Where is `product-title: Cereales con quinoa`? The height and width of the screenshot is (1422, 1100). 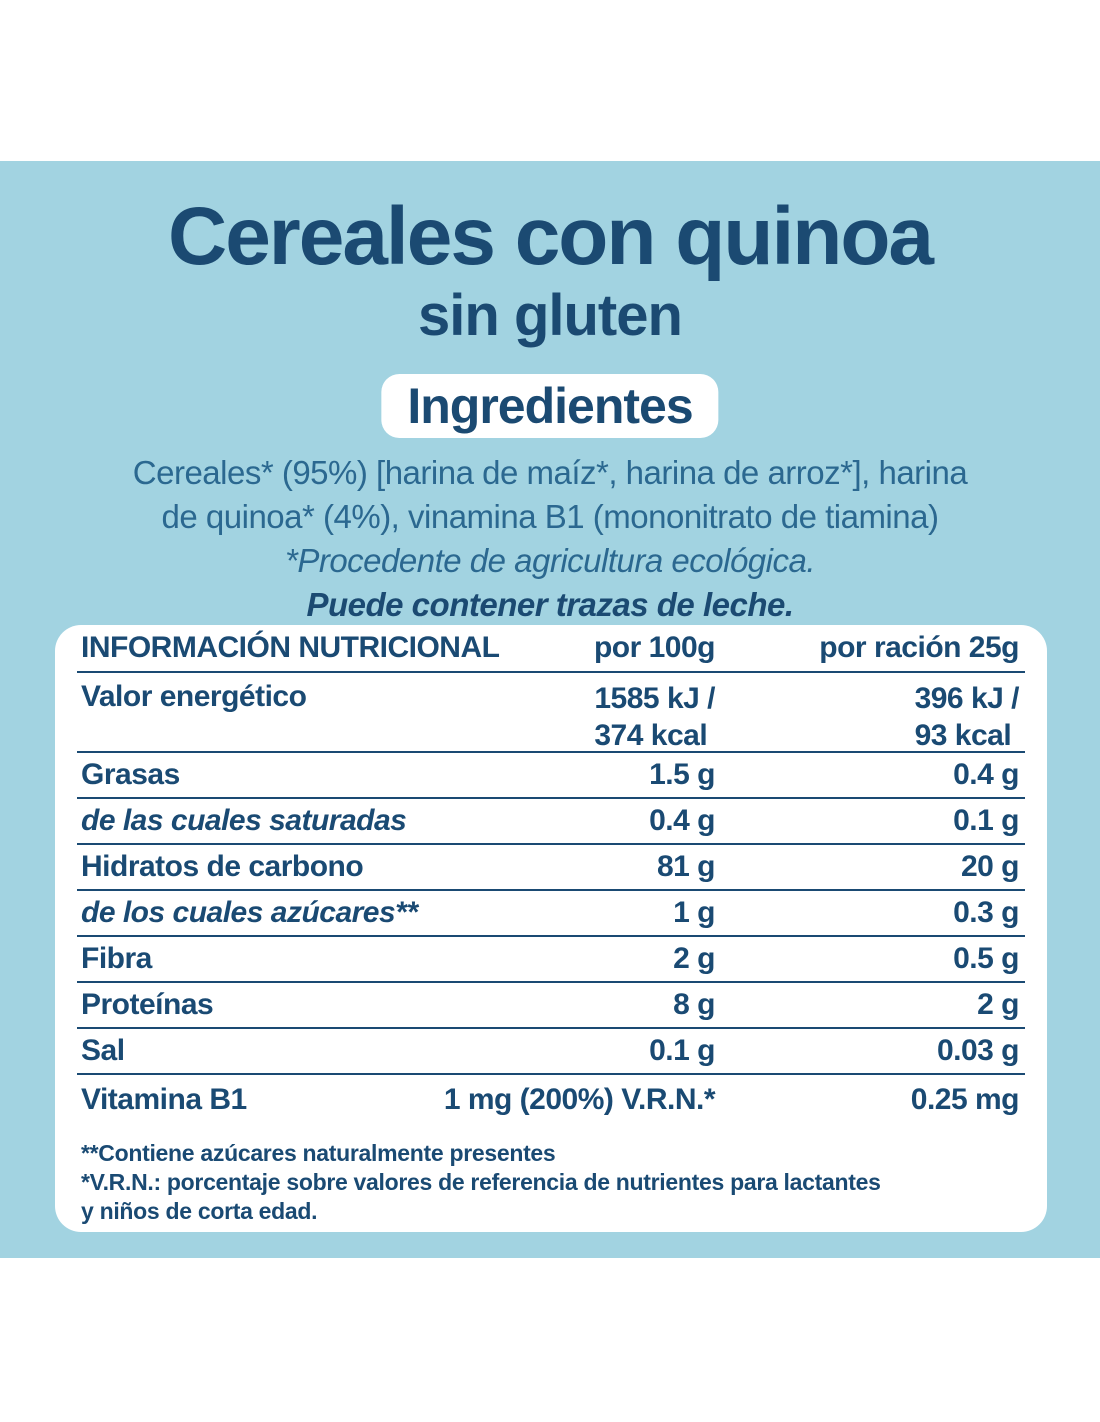 product-title: Cereales con quinoa is located at coordinates (550, 236).